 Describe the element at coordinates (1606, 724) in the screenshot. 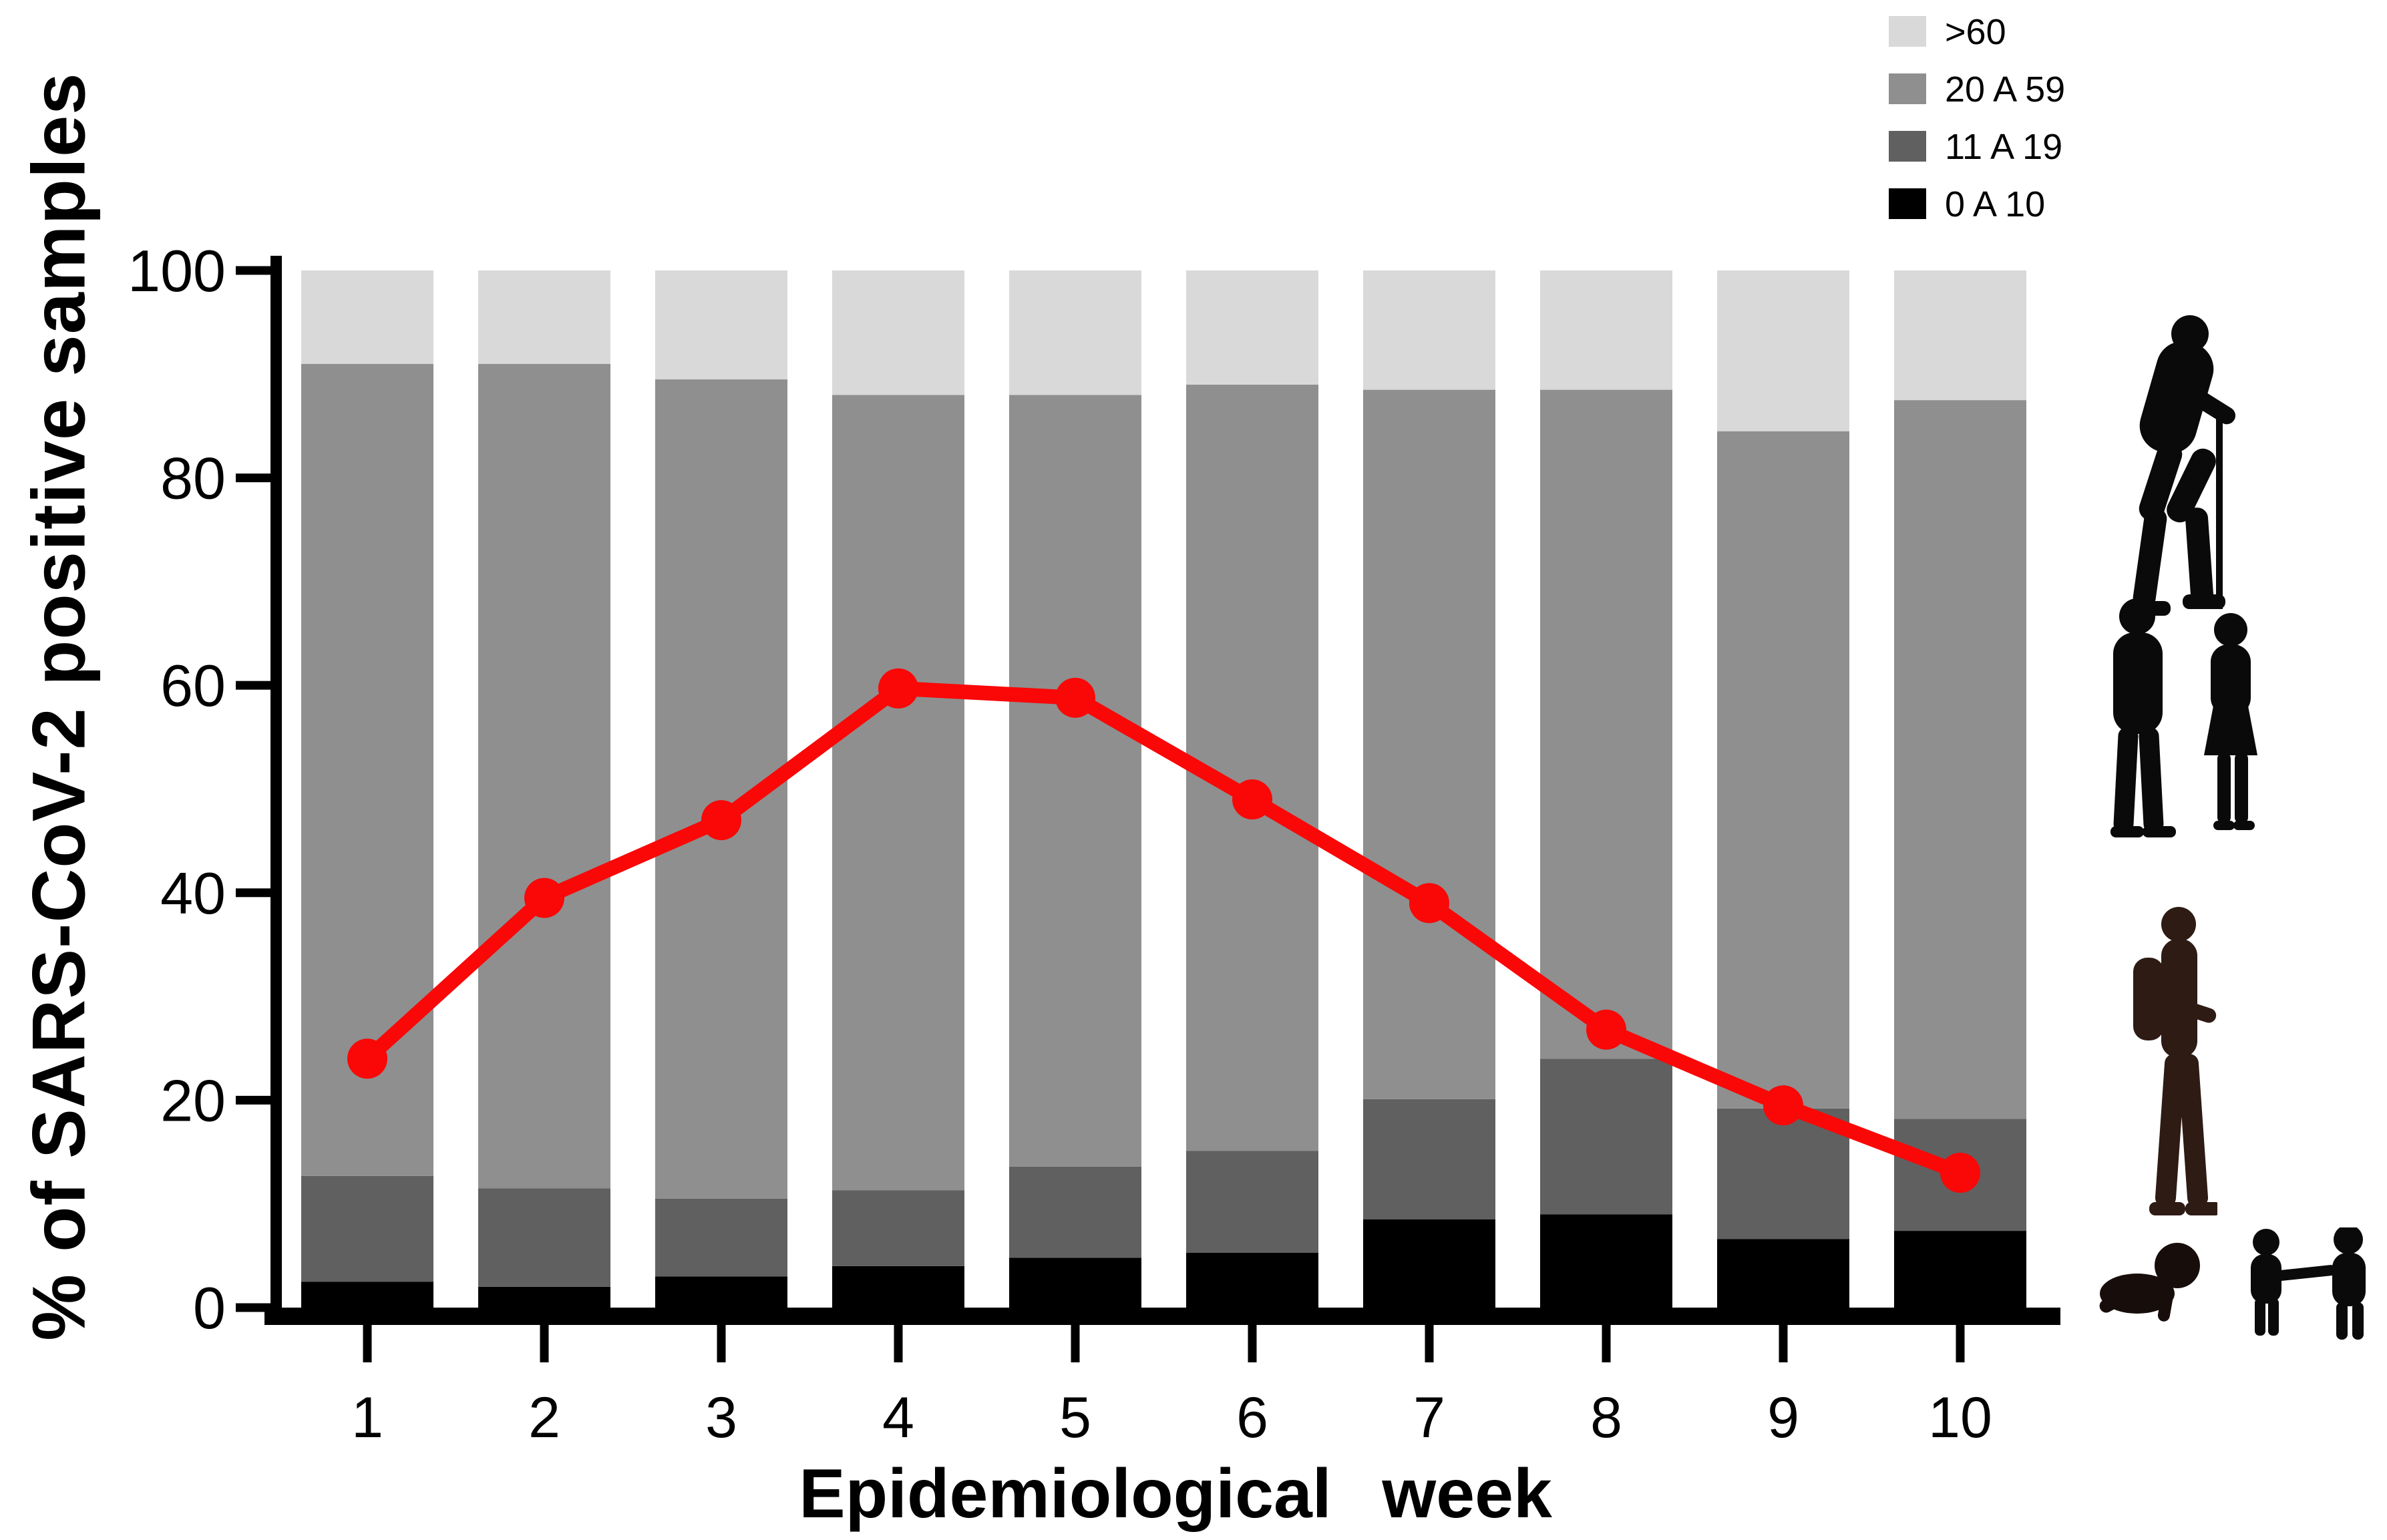

I see `bar-segment-week8-20A59` at that location.